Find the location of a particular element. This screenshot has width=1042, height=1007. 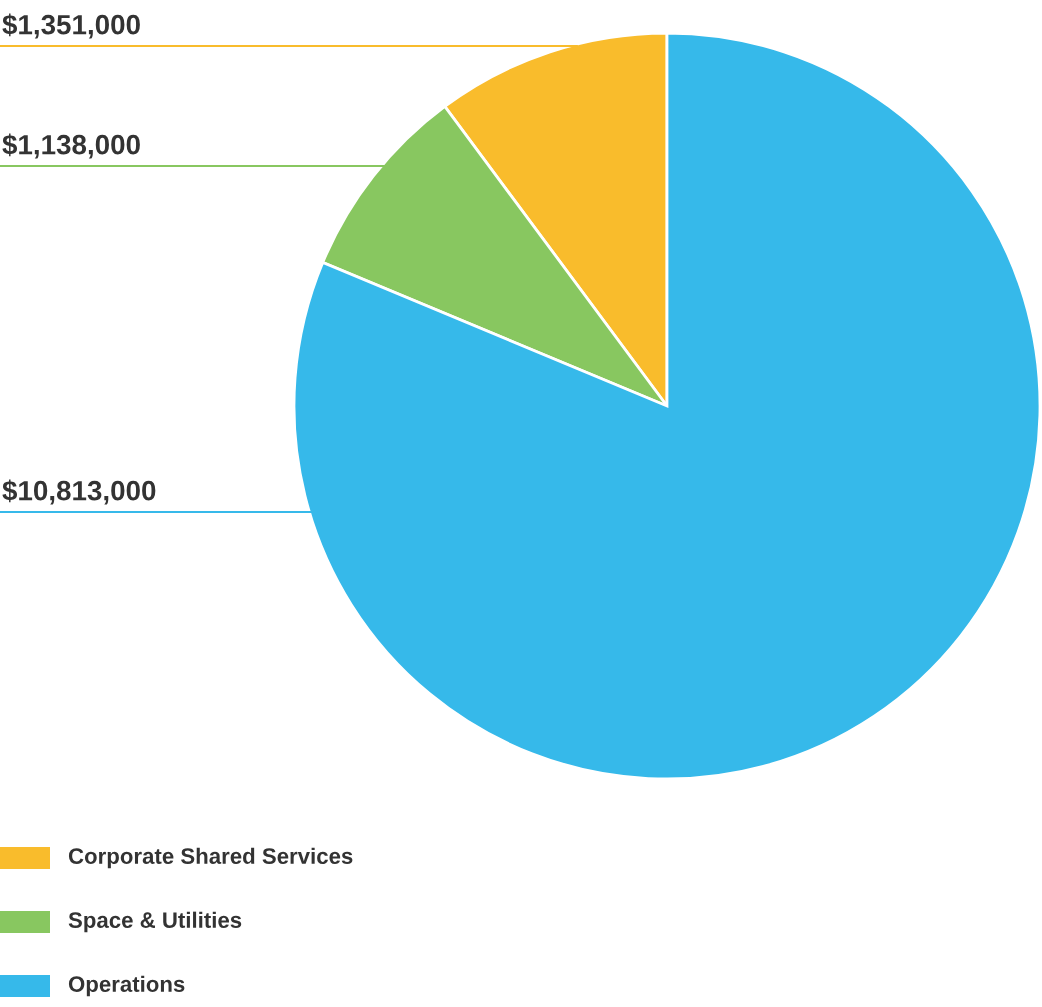

data-label: $1,138,000 is located at coordinates (71, 146).